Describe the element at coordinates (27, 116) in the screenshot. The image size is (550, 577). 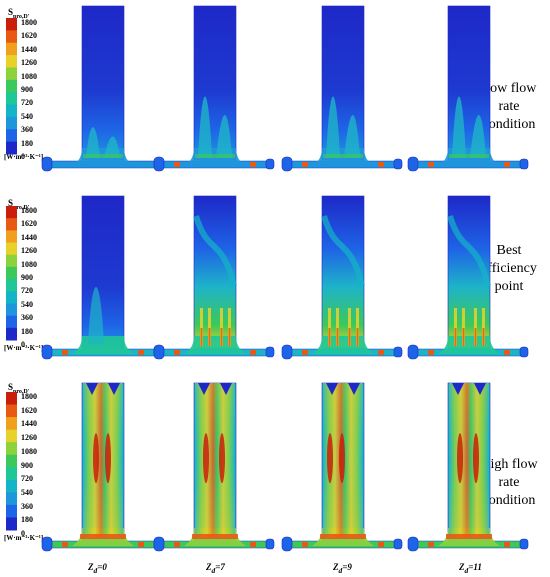
I see `colorbar-tick-label: 540` at that location.